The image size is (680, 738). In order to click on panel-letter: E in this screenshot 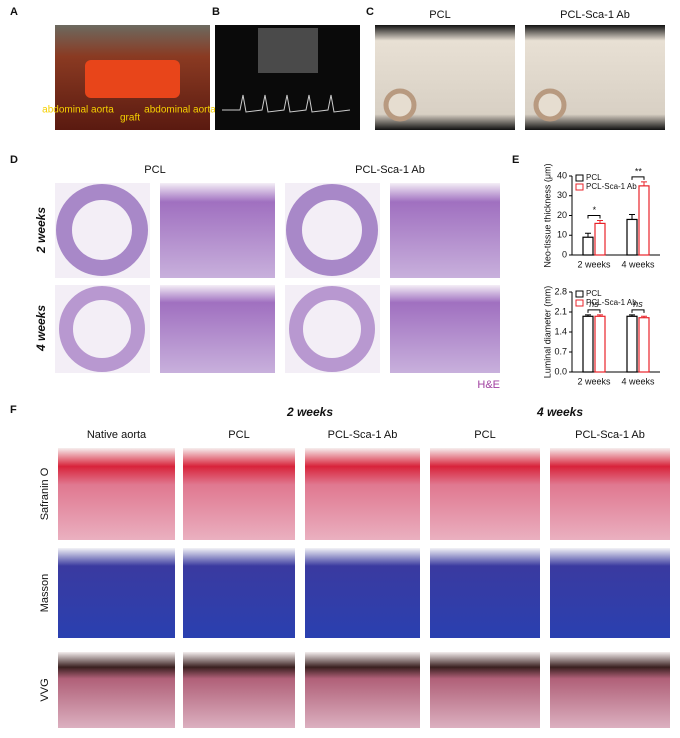, I will do `click(515, 160)`.